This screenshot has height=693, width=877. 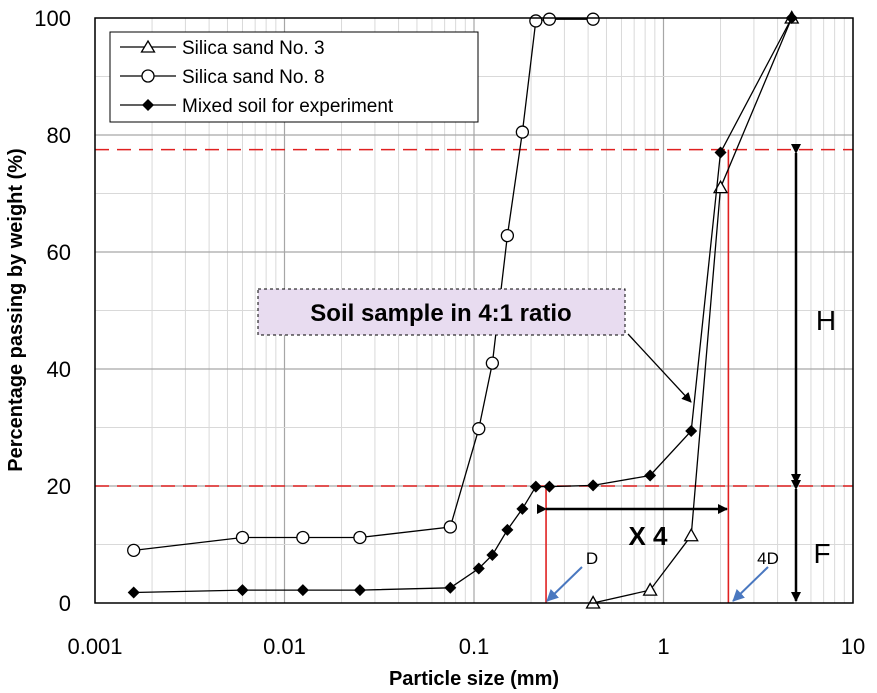 What do you see at coordinates (59, 369) in the screenshot?
I see `y-tick-label: 40` at bounding box center [59, 369].